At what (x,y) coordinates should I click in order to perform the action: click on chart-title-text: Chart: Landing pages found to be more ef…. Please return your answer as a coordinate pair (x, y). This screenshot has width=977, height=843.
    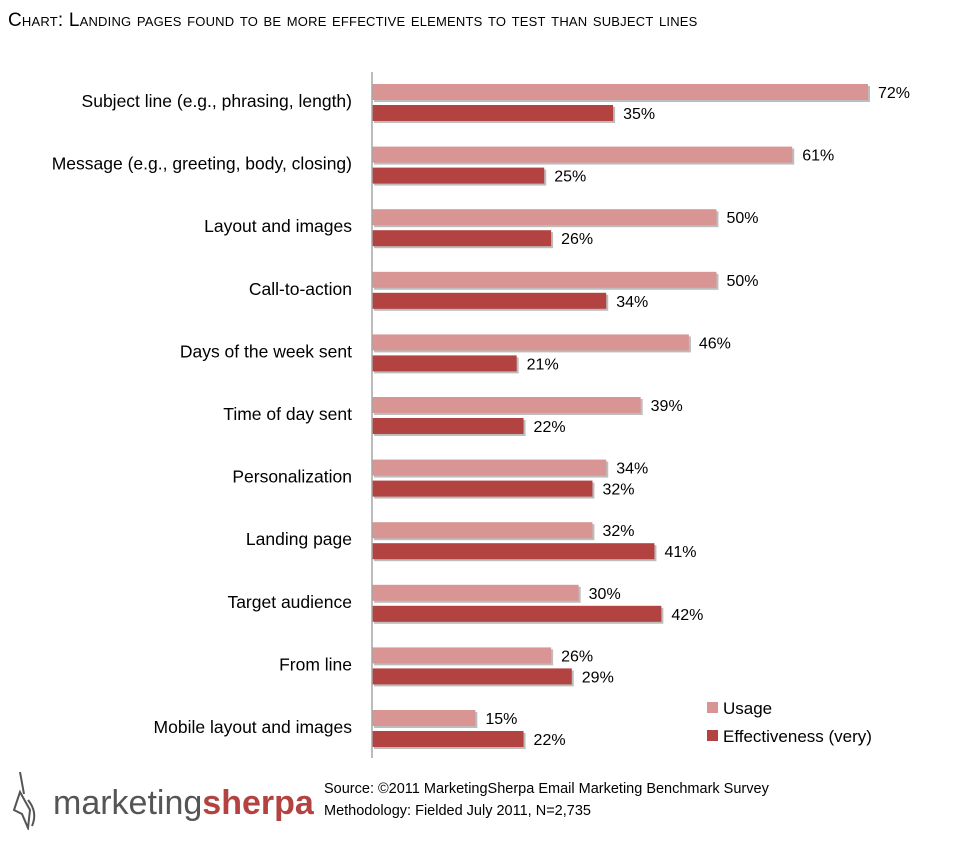
    Looking at the image, I should click on (353, 20).